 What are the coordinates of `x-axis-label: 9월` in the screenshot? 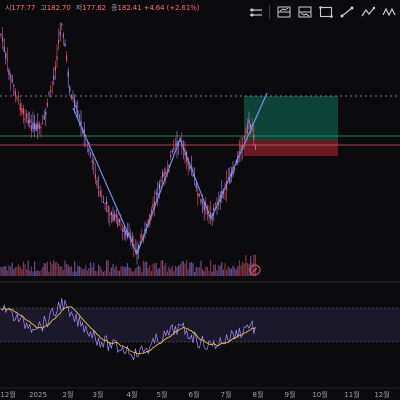 It's located at (290, 394).